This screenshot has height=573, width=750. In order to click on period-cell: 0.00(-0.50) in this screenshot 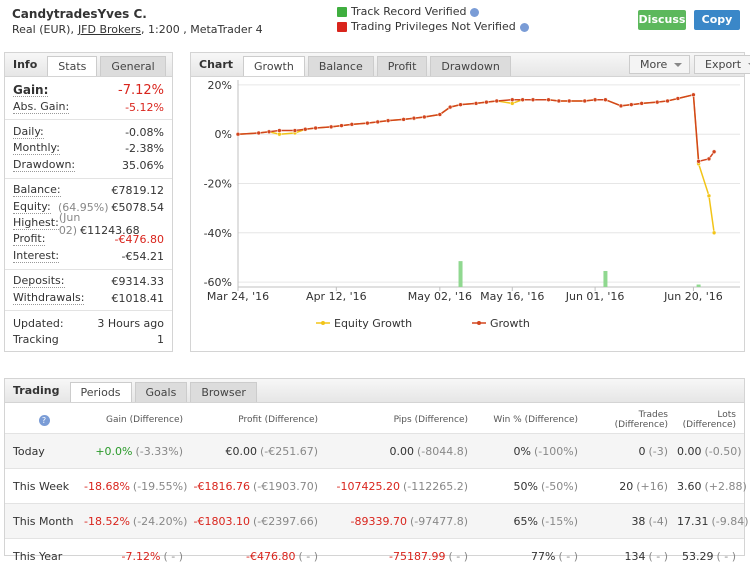, I will do `click(710, 451)`.